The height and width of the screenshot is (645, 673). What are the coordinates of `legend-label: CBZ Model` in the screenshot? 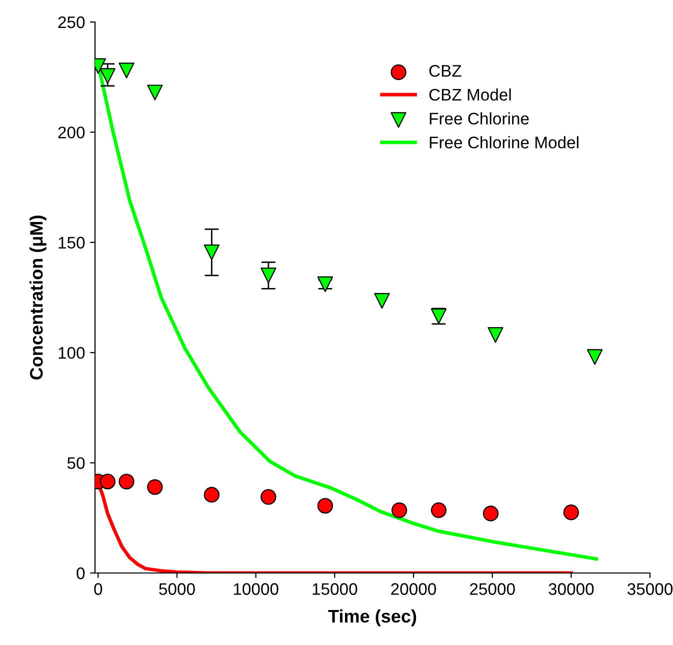 It's located at (470, 94).